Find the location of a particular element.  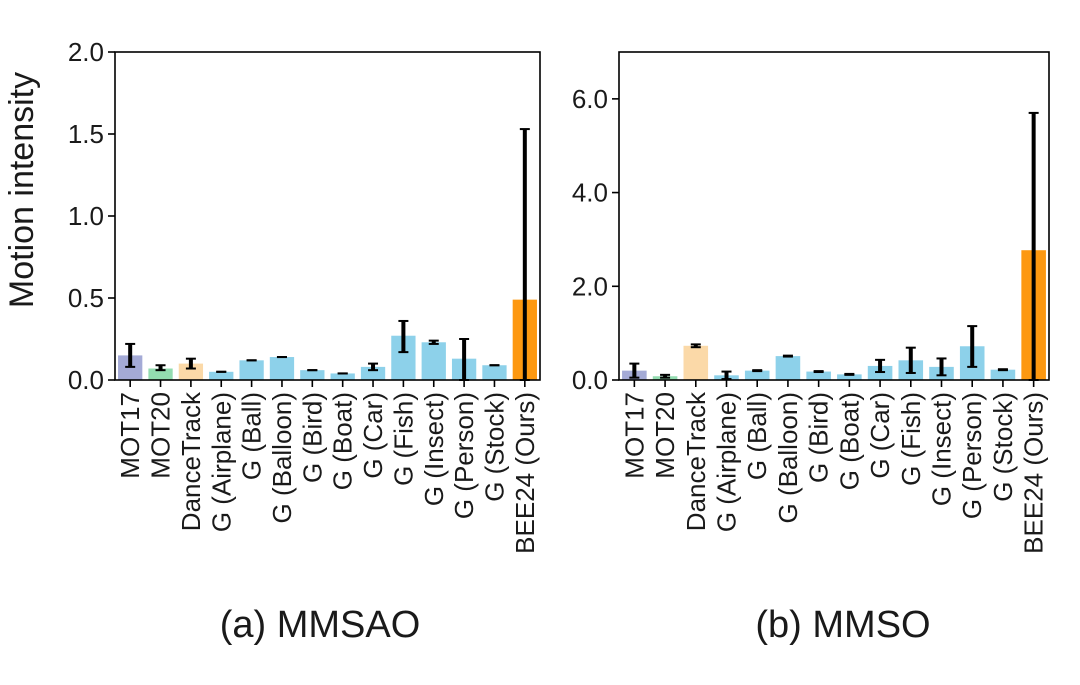

bar-g-car is located at coordinates (373, 373).